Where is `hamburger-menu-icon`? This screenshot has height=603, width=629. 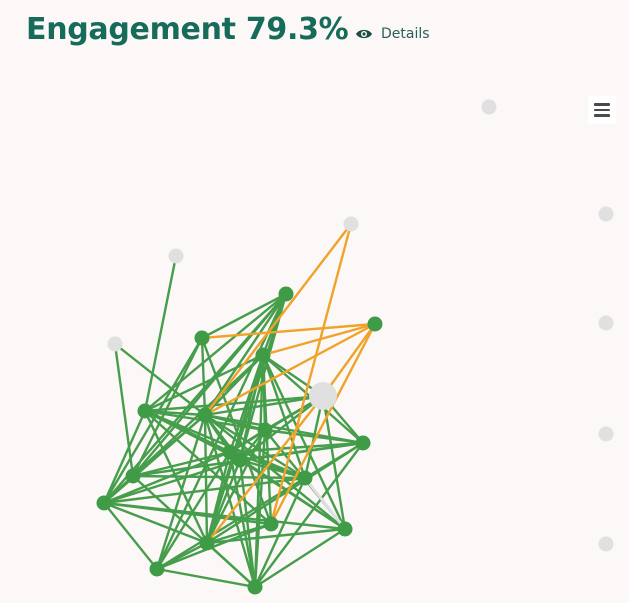
hamburger-menu-icon is located at coordinates (602, 104).